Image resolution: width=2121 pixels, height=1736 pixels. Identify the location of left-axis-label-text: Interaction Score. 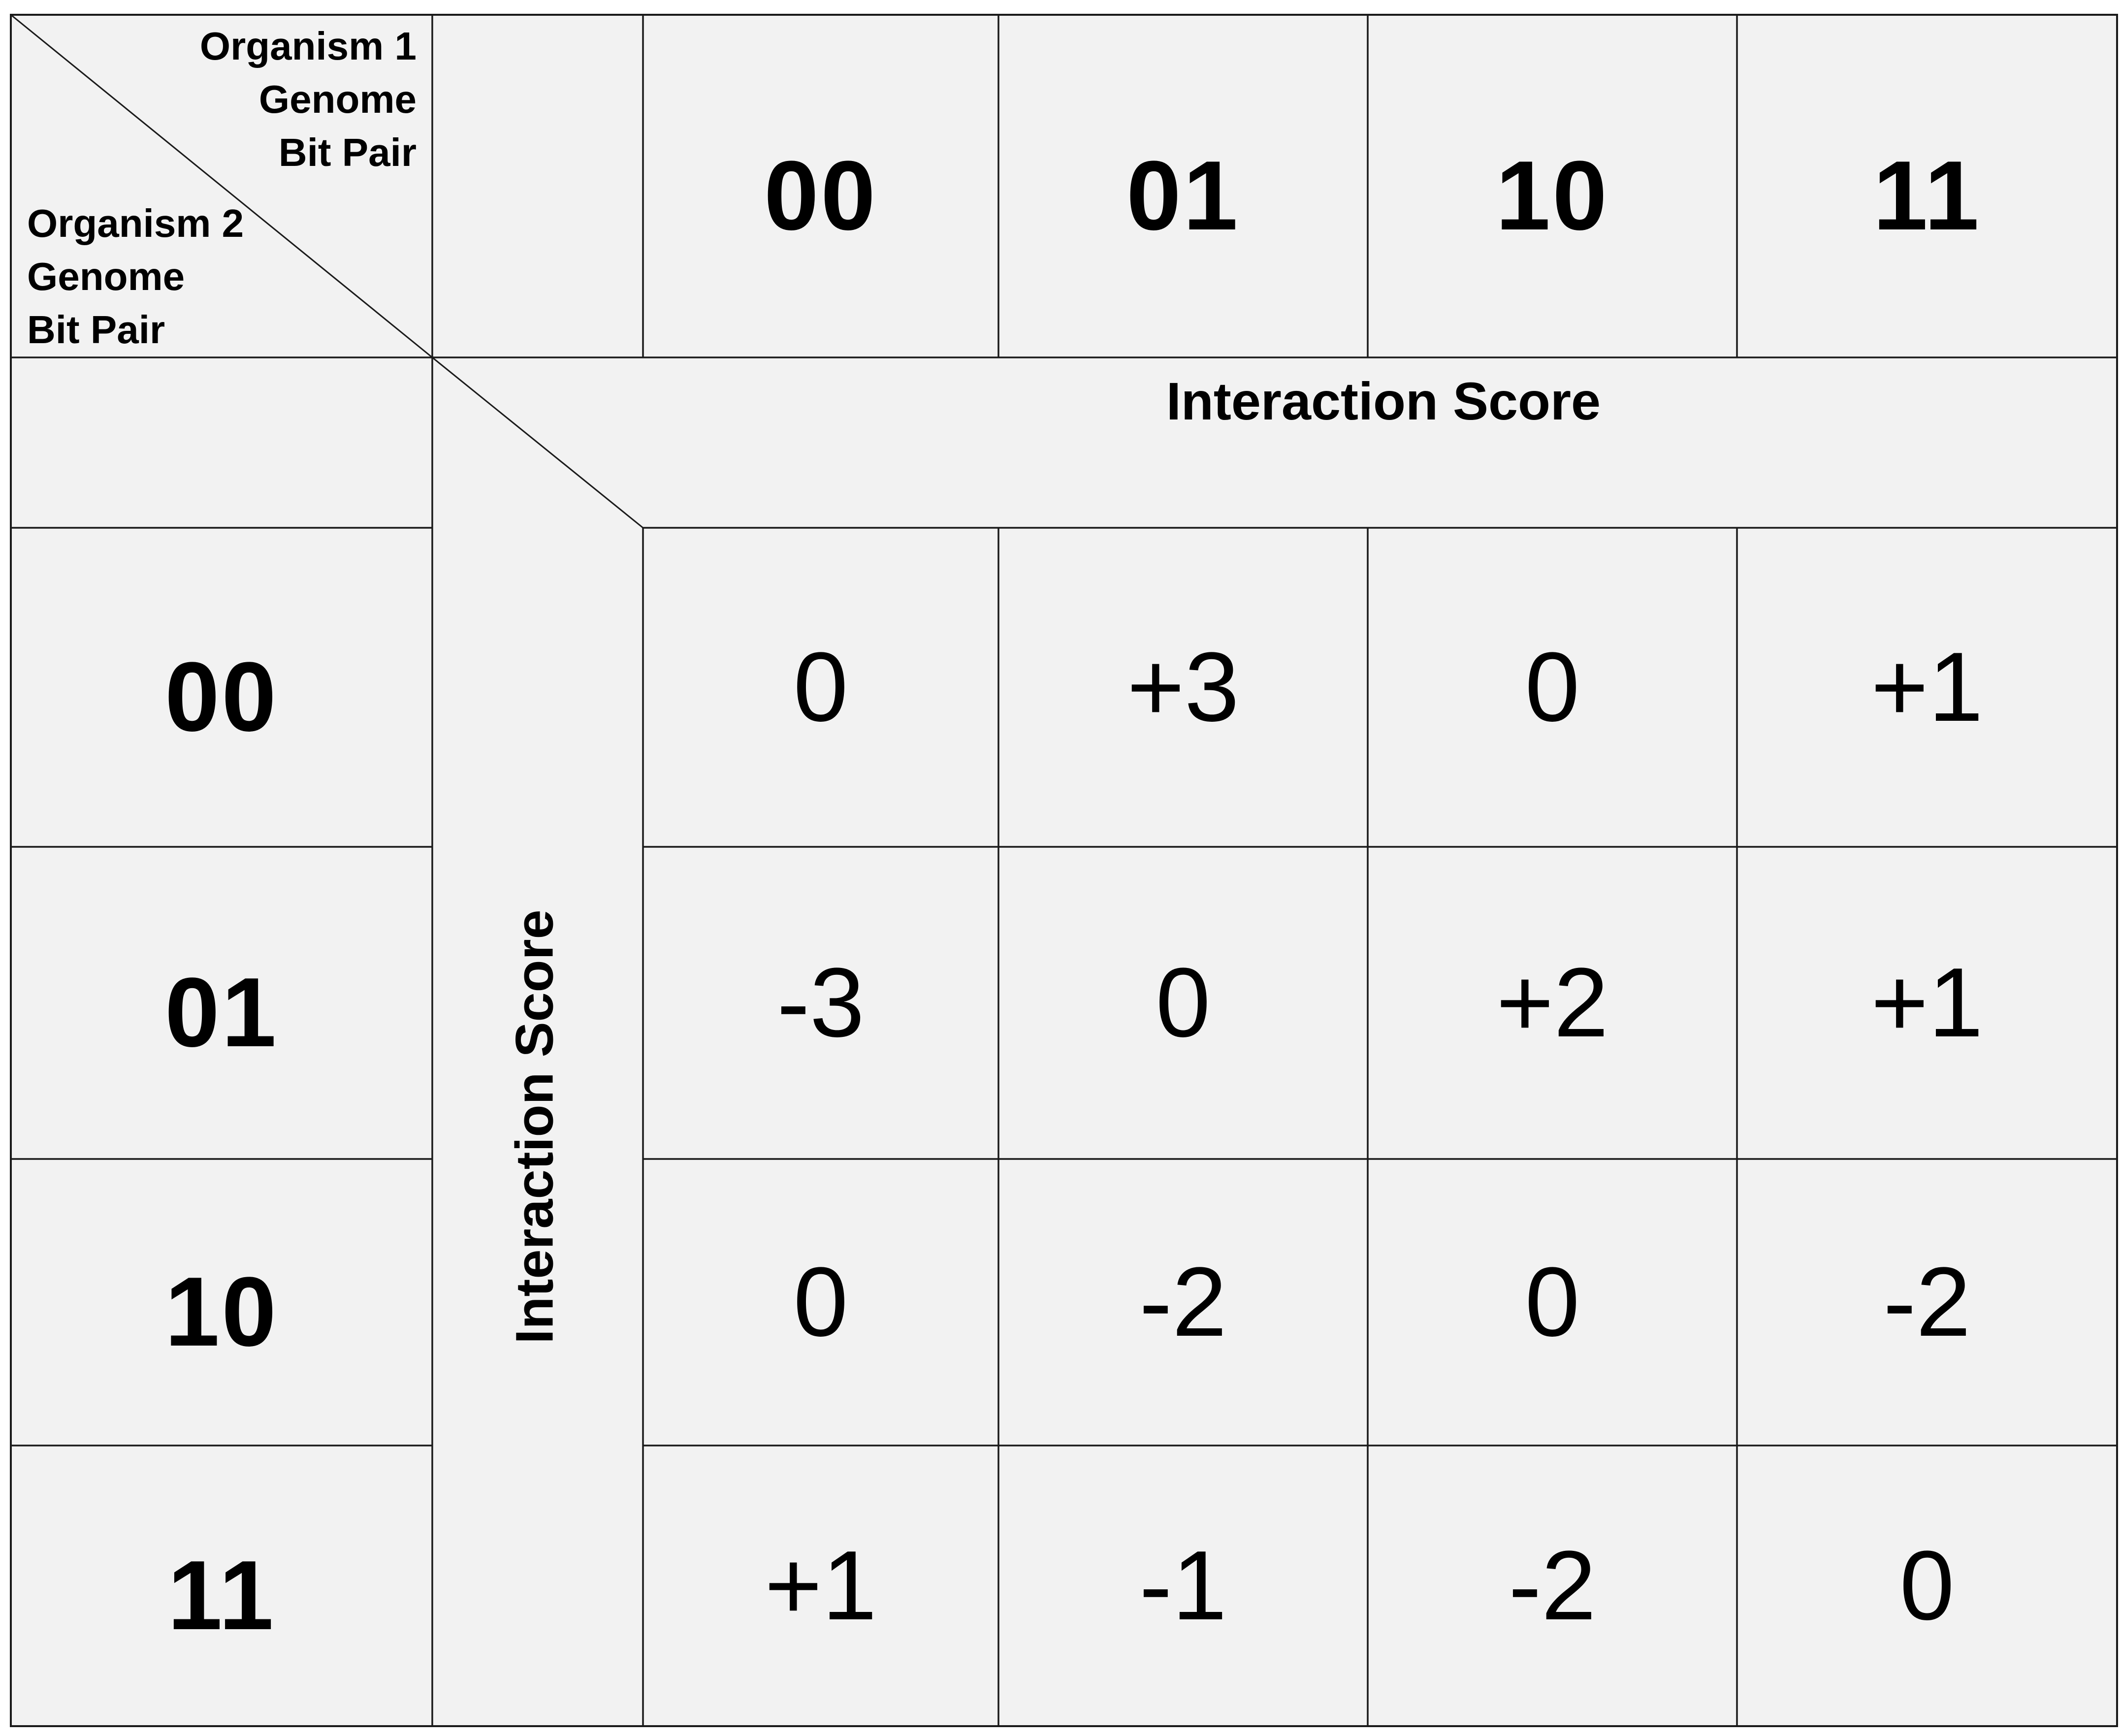
(534, 1126).